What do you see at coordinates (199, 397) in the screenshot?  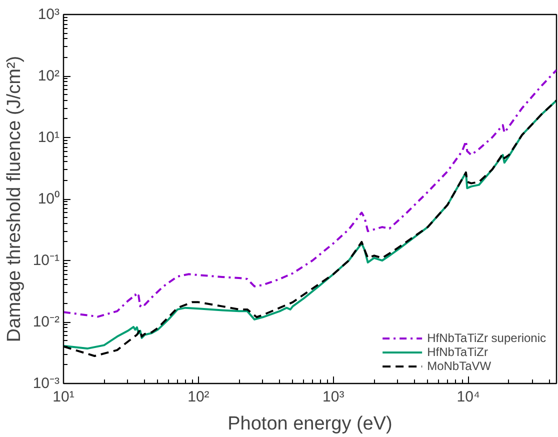 I see `x-tick-label: 10²` at bounding box center [199, 397].